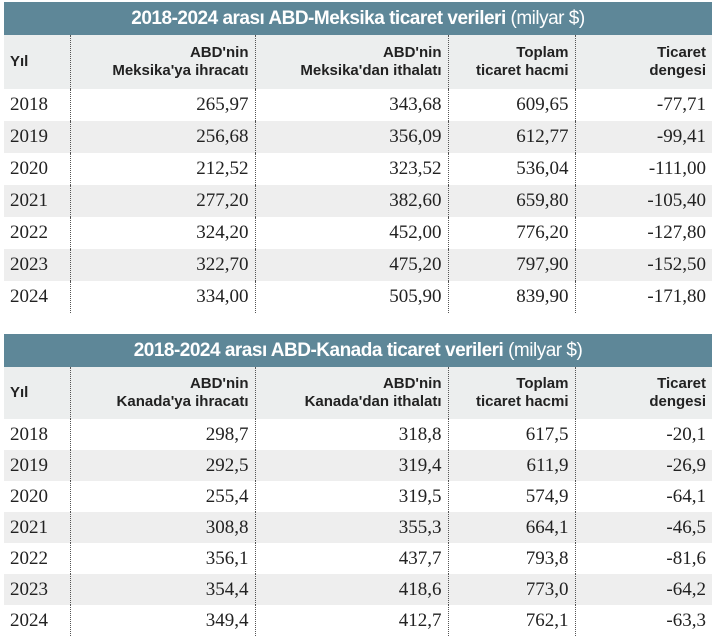 The image size is (714, 640). Describe the element at coordinates (511, 465) in the screenshot. I see `table-cell: 611,9` at that location.